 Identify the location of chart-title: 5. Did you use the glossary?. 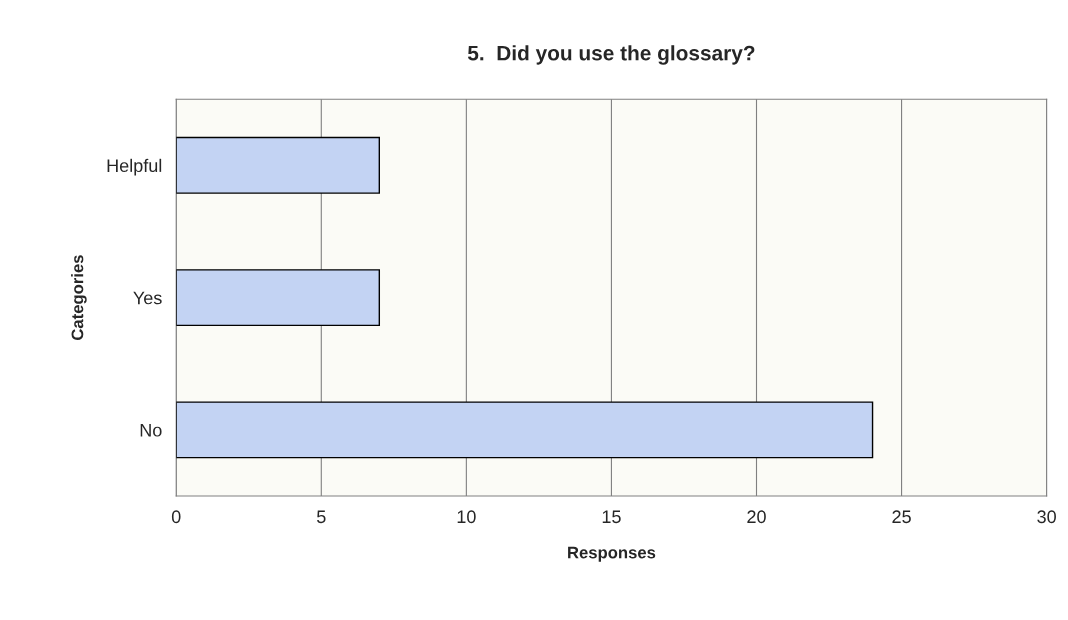
(611, 55).